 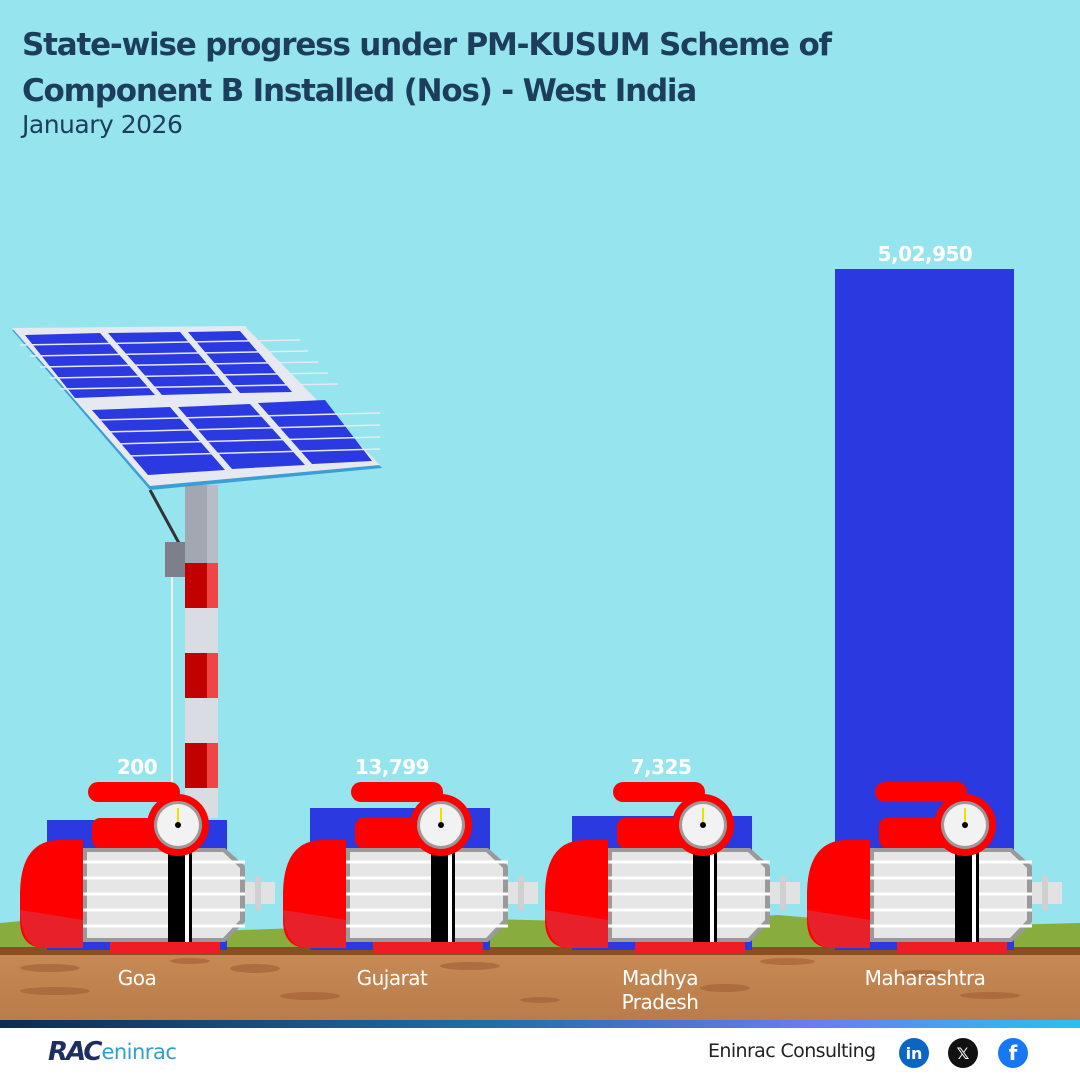 I want to click on chart-subtitle: January 2026, so click(x=102, y=124).